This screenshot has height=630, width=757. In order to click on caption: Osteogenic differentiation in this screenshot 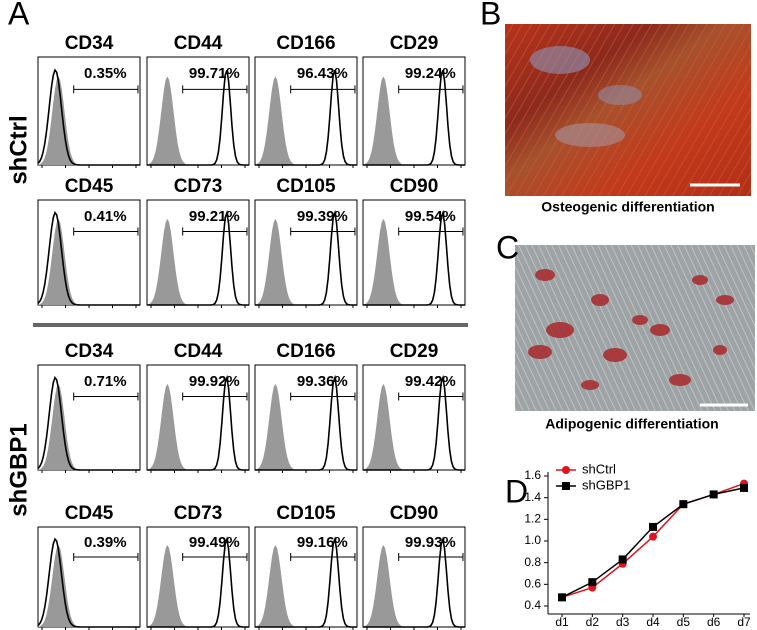, I will do `click(627, 207)`.